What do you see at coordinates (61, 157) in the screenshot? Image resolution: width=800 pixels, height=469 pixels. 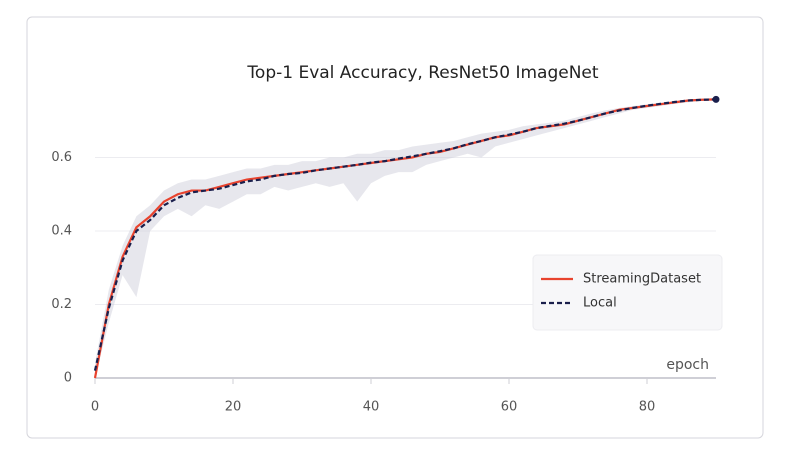 I see `y-tick-label: 0.6` at bounding box center [61, 157].